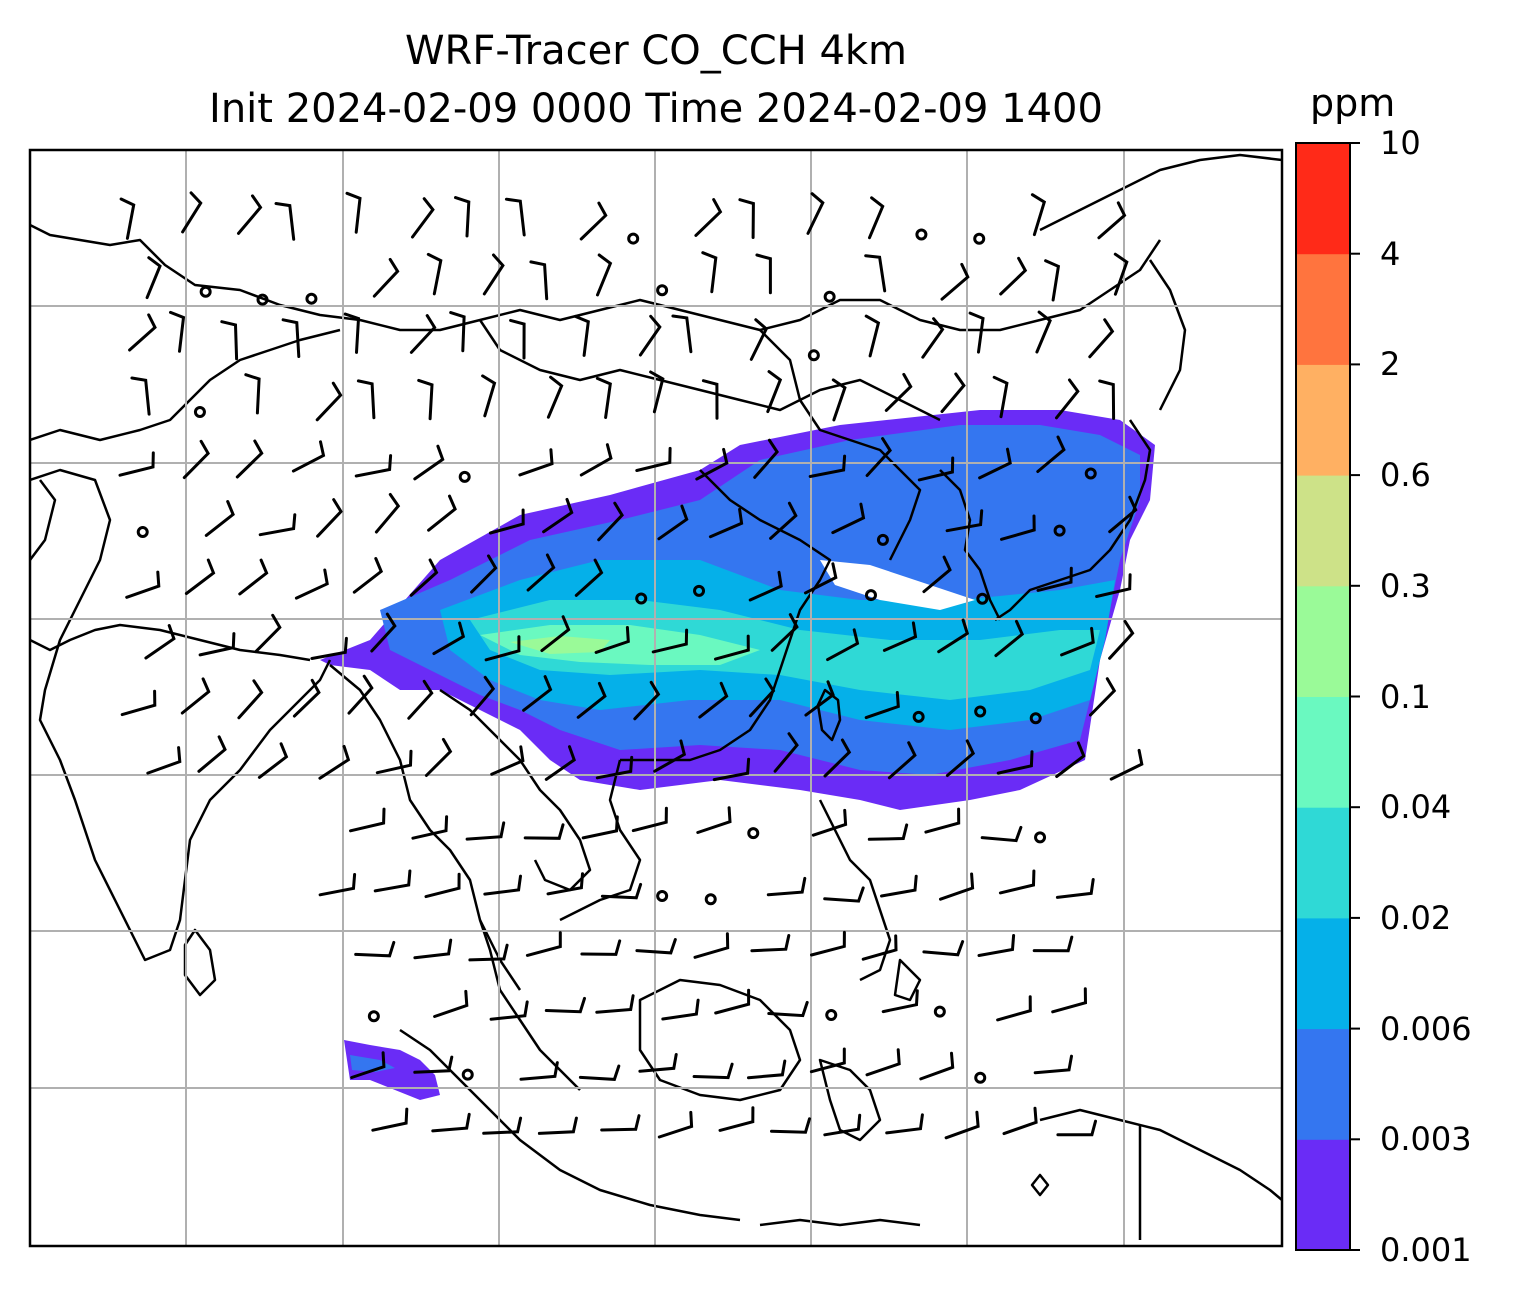  Describe the element at coordinates (392, 1070) in the screenshot. I see `plume-java-patch` at that location.